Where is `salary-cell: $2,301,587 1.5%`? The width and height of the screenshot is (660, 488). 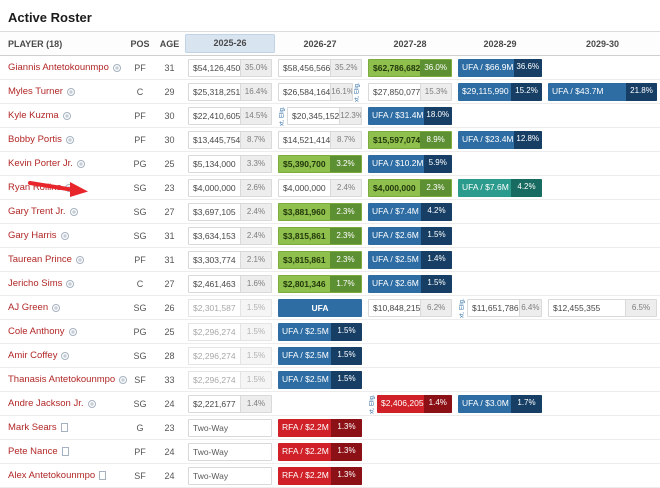
salary-cell: $2,301,587 1.5% is located at coordinates (230, 307).